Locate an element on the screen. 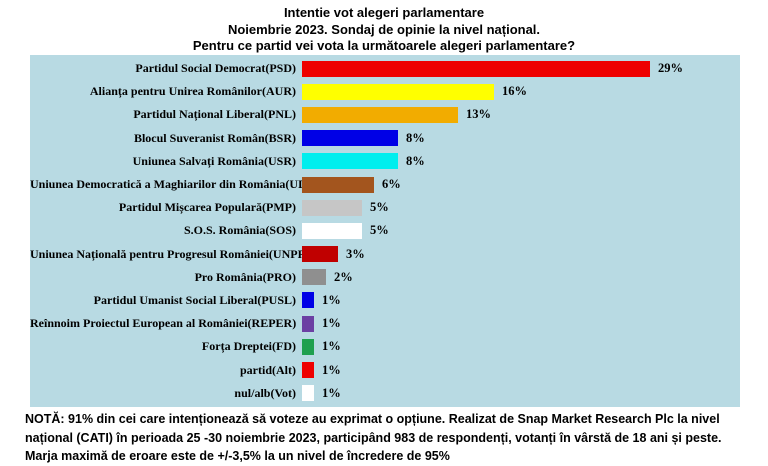 This screenshot has width=768, height=466. value-label: 16% is located at coordinates (514, 91).